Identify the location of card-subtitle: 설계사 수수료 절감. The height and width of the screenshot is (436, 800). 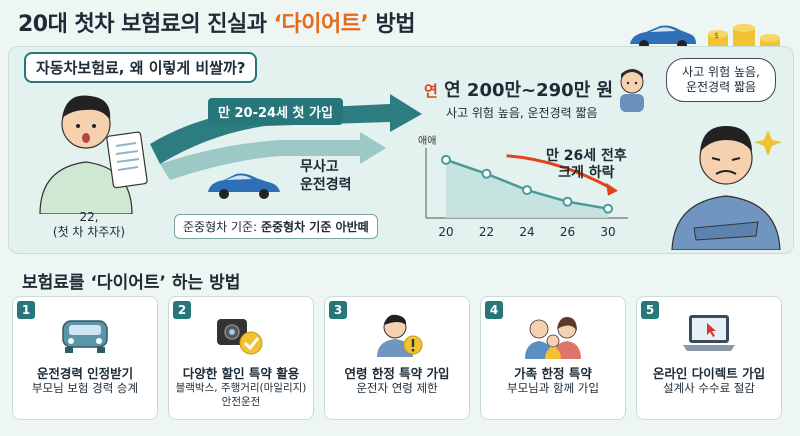
(709, 388).